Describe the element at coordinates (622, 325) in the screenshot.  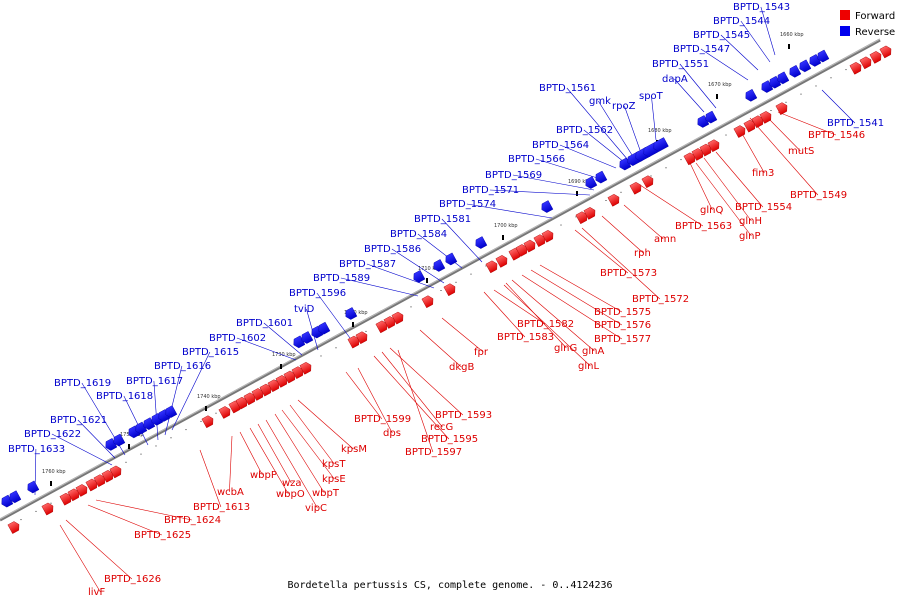
I see `gene-label-bptd-1576: BPTD_1576` at that location.